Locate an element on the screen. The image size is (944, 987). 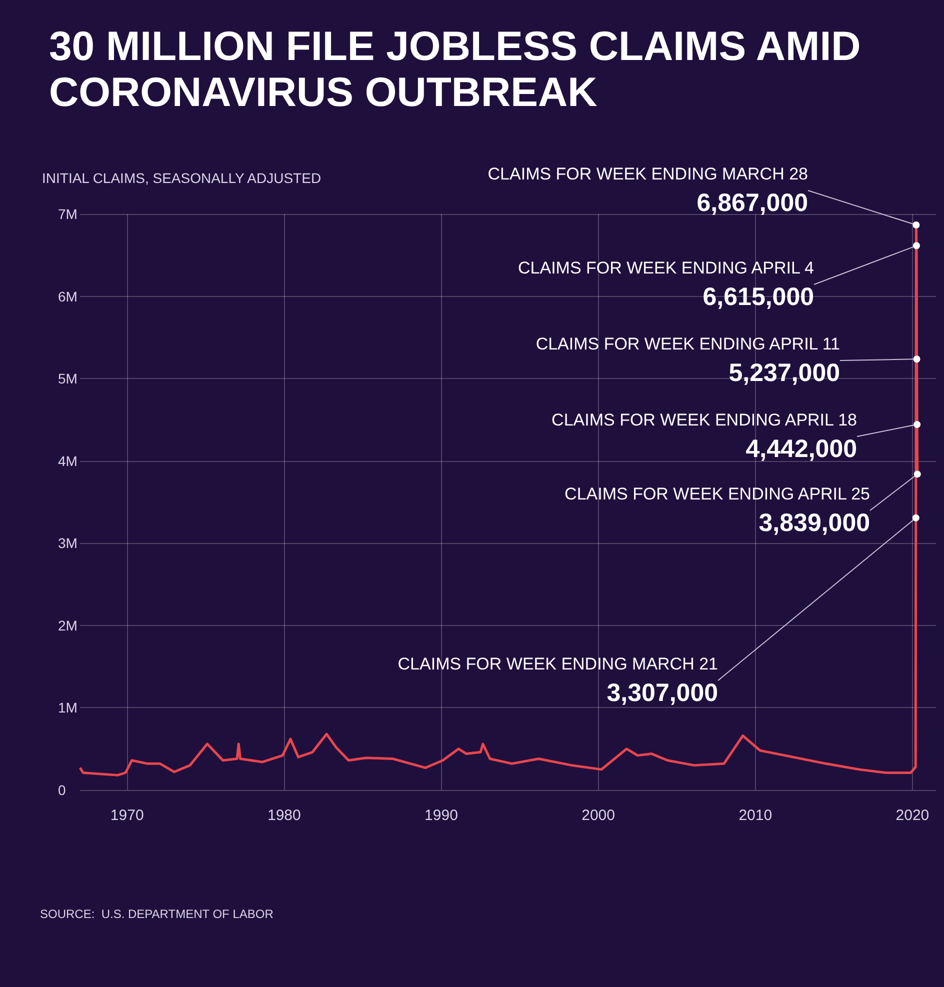
annotation: CLAIMS FOR WEEK ENDING MARCH 21 is located at coordinates (558, 664).